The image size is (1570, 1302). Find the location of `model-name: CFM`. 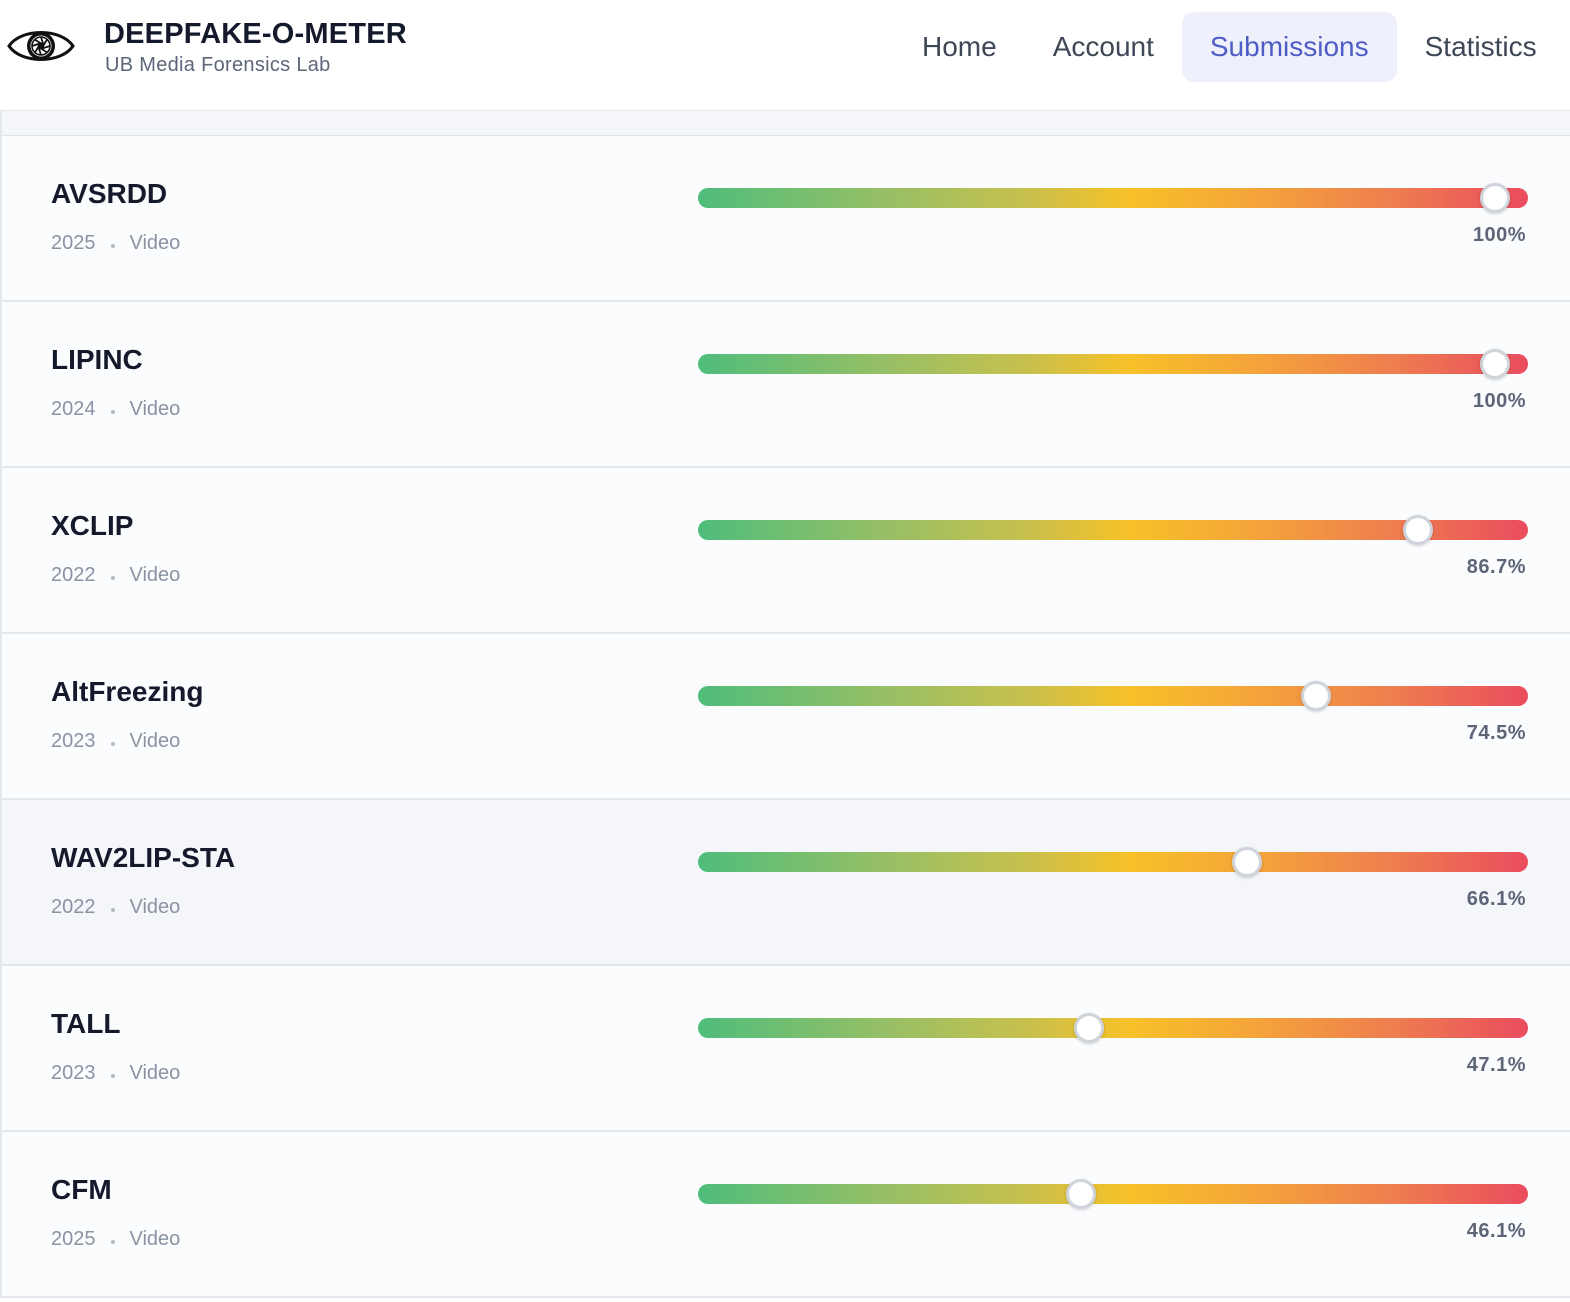

model-name: CFM is located at coordinates (81, 1189).